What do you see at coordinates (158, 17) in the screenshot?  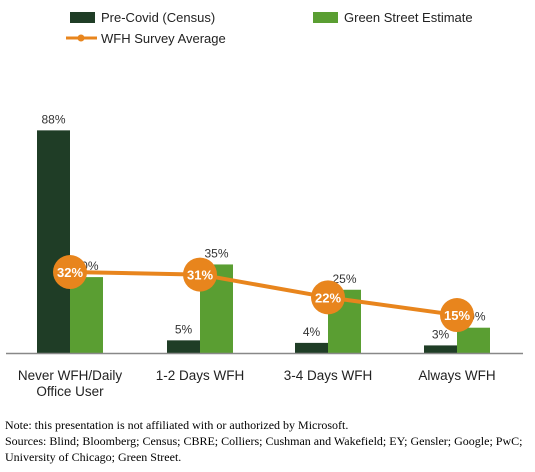 I see `legend-label-1: Pre-Covid (Census)` at bounding box center [158, 17].